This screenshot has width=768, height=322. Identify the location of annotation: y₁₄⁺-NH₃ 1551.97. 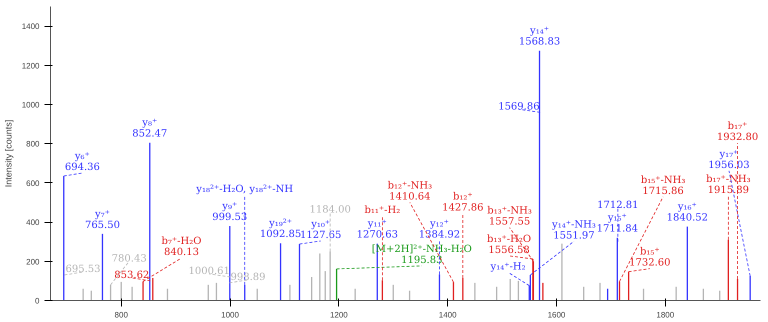
(573, 230).